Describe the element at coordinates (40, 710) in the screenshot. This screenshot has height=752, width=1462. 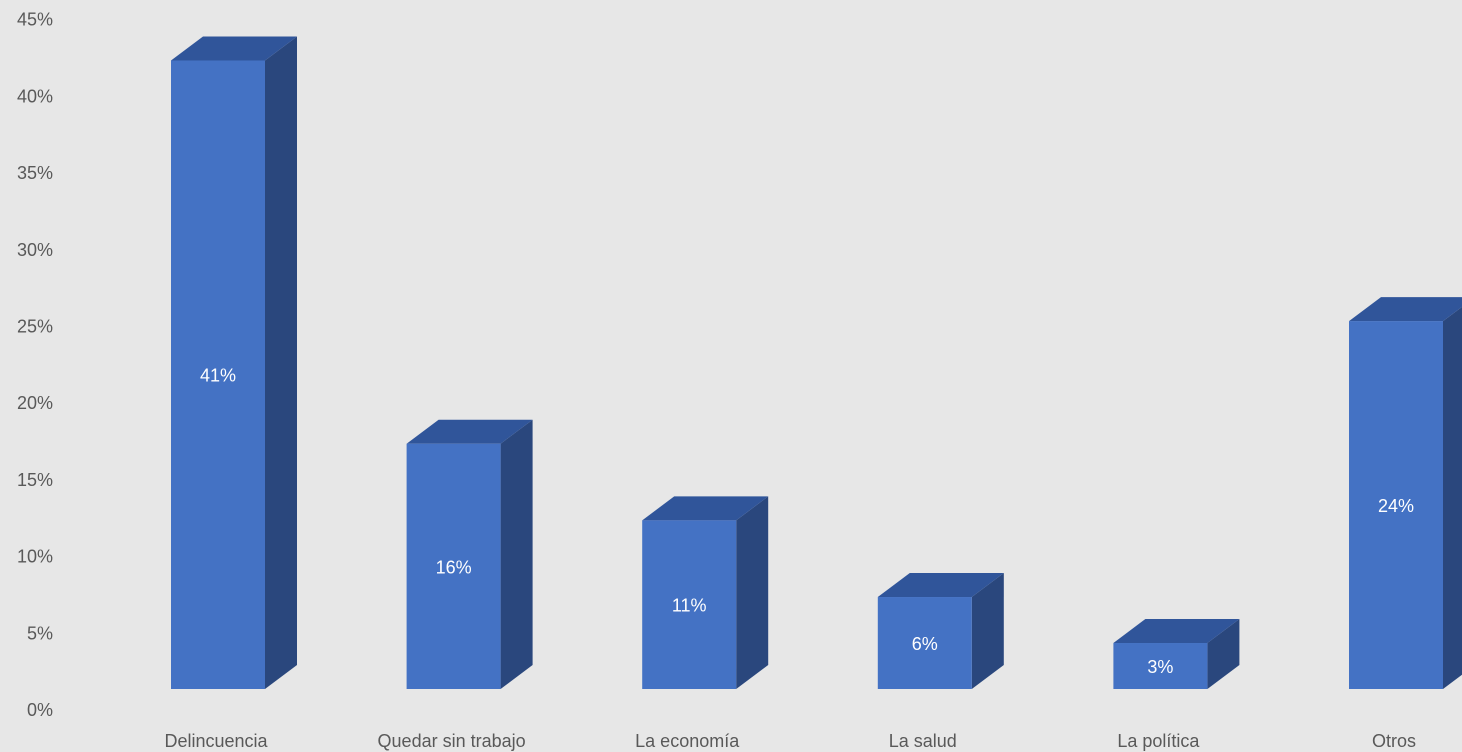
I see `y-tick-label: 0%` at that location.